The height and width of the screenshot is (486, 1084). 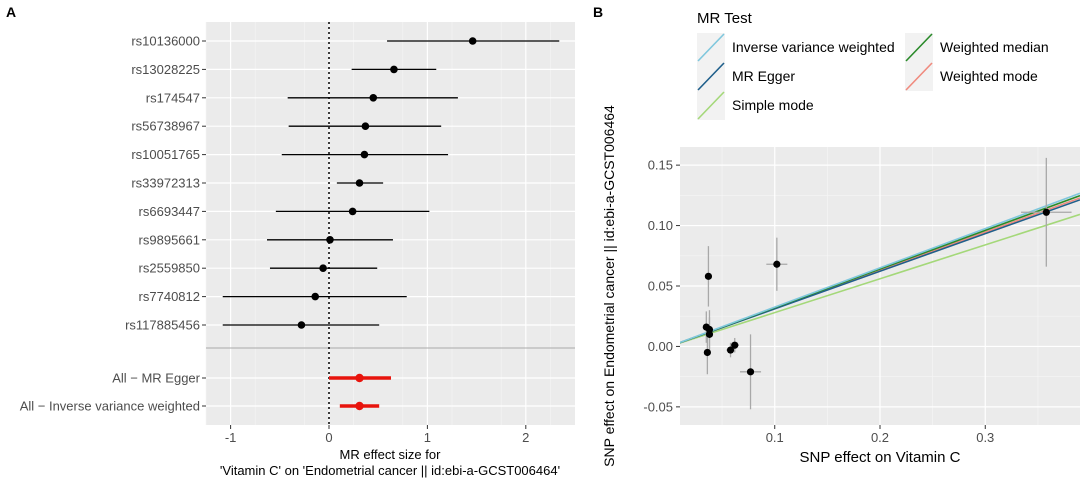 I want to click on scatter-x-tick-label: 0.3, so click(x=985, y=437).